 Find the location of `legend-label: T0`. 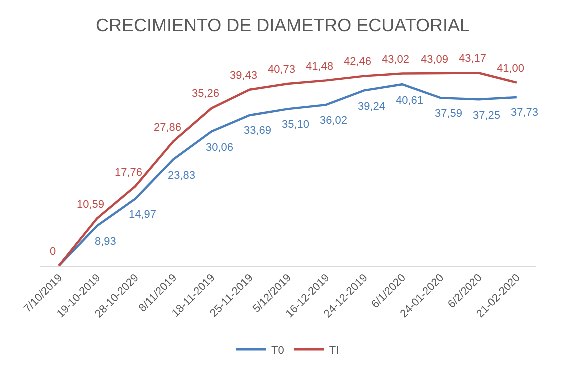

legend-label: T0 is located at coordinates (278, 350).